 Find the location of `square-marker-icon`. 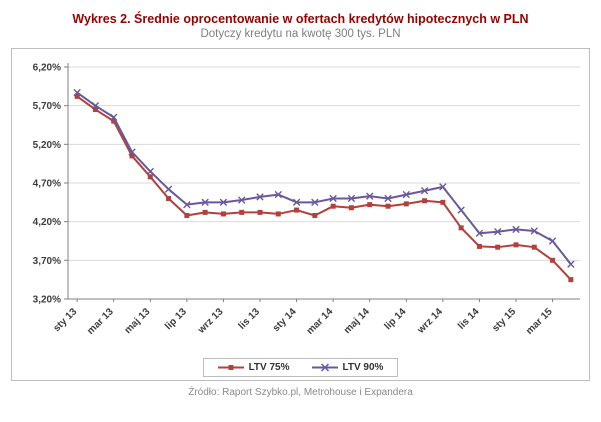

square-marker-icon is located at coordinates (230, 367).